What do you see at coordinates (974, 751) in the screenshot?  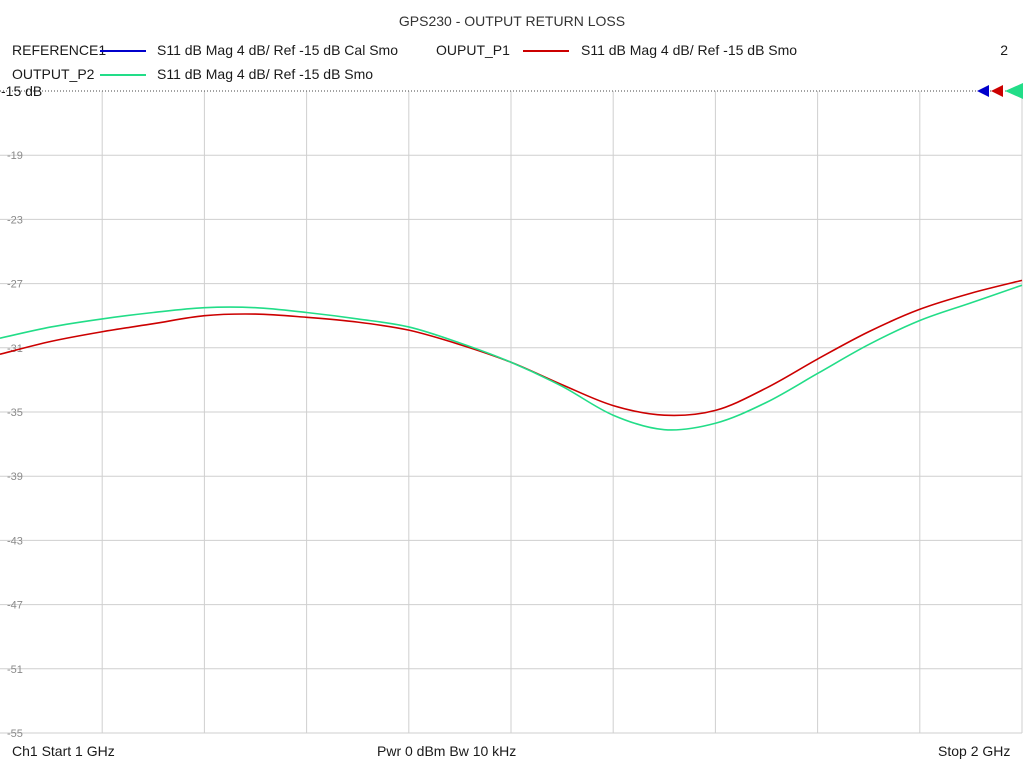 I see `footer-stop: Stop 2 GHz` at bounding box center [974, 751].